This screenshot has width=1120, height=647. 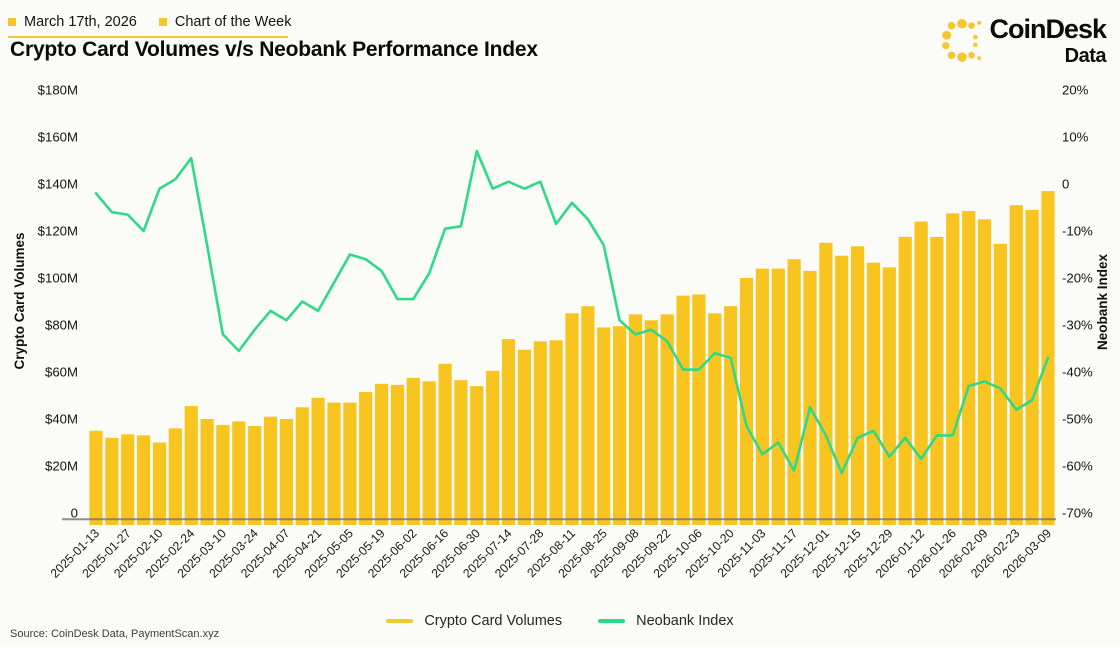 I want to click on right-axis-title: Neobank Index, so click(x=1102, y=302).